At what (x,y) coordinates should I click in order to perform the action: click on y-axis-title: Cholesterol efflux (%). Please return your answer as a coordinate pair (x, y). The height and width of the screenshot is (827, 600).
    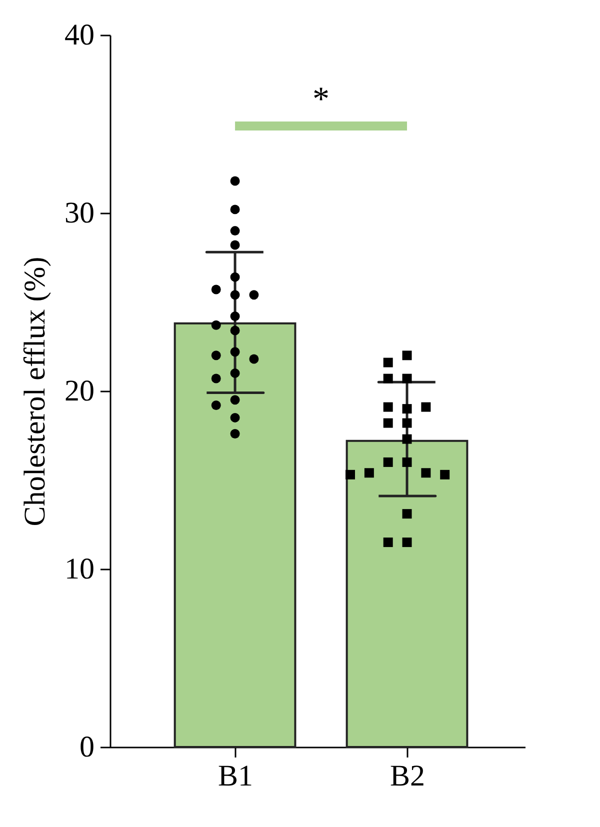
    Looking at the image, I should click on (35, 391).